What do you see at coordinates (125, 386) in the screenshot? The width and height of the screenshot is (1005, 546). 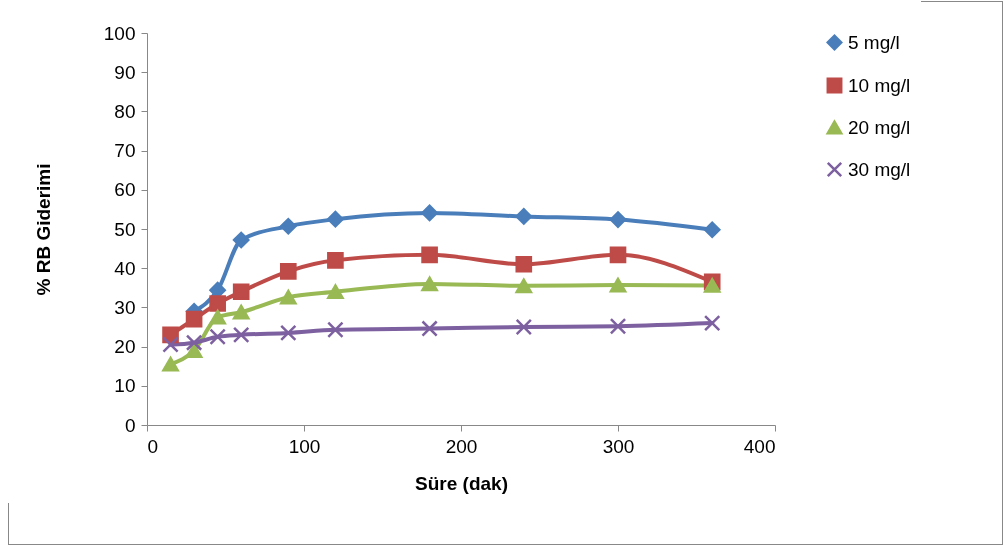 I see `y-tick-label: 10` at bounding box center [125, 386].